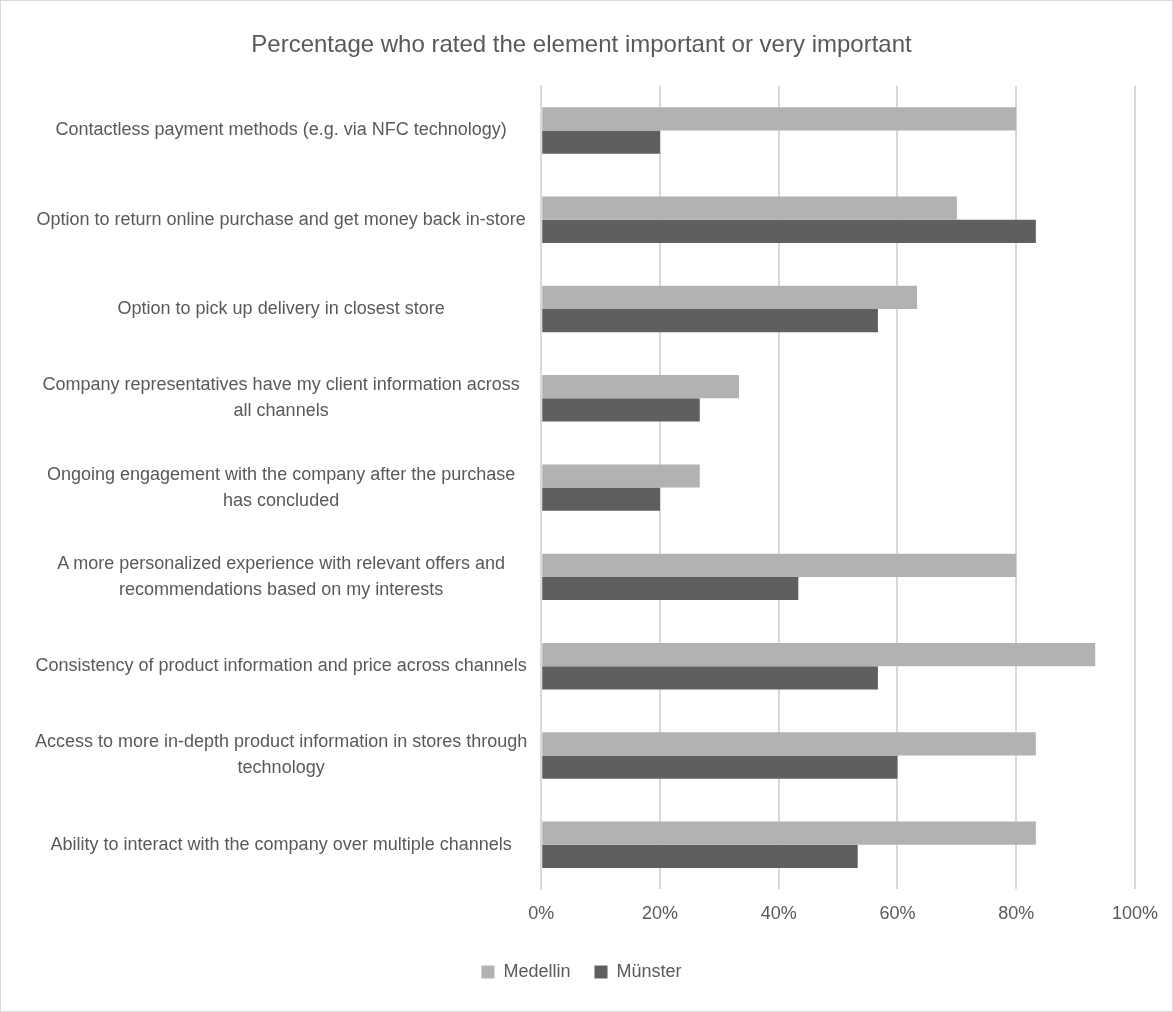 This screenshot has height=1012, width=1173. Describe the element at coordinates (281, 486) in the screenshot. I see `y-tick-label: Ongoing engagement with the company after the purchase has concluded` at that location.